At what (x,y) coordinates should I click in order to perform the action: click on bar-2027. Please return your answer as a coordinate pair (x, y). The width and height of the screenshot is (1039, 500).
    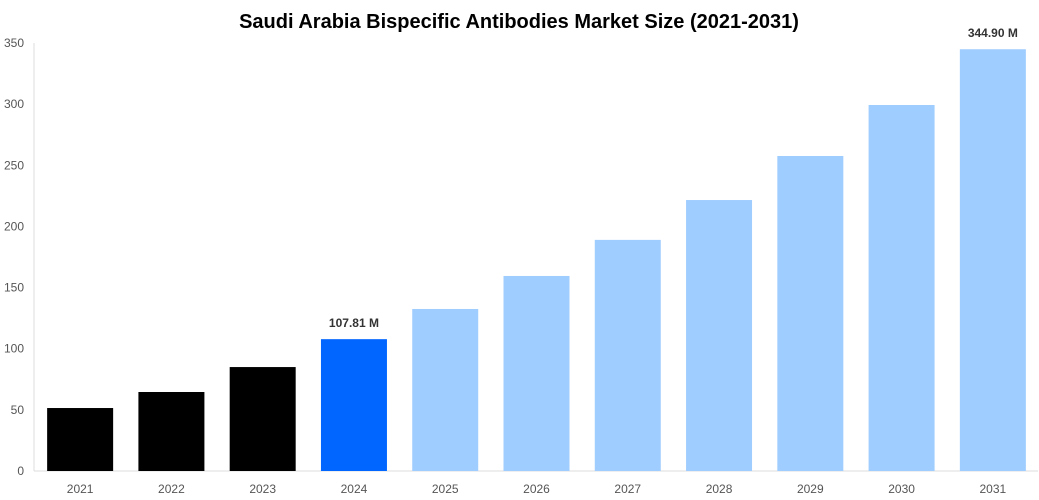
    Looking at the image, I should click on (627, 355).